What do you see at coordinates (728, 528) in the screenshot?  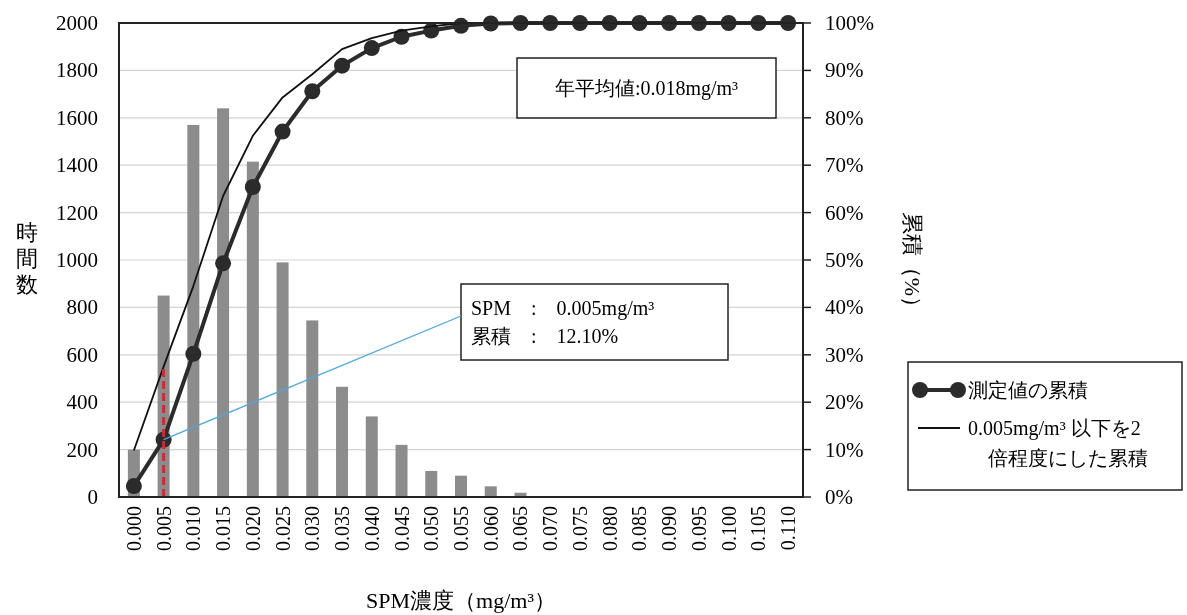 I see `x-tick-label: 0.100` at bounding box center [728, 528].